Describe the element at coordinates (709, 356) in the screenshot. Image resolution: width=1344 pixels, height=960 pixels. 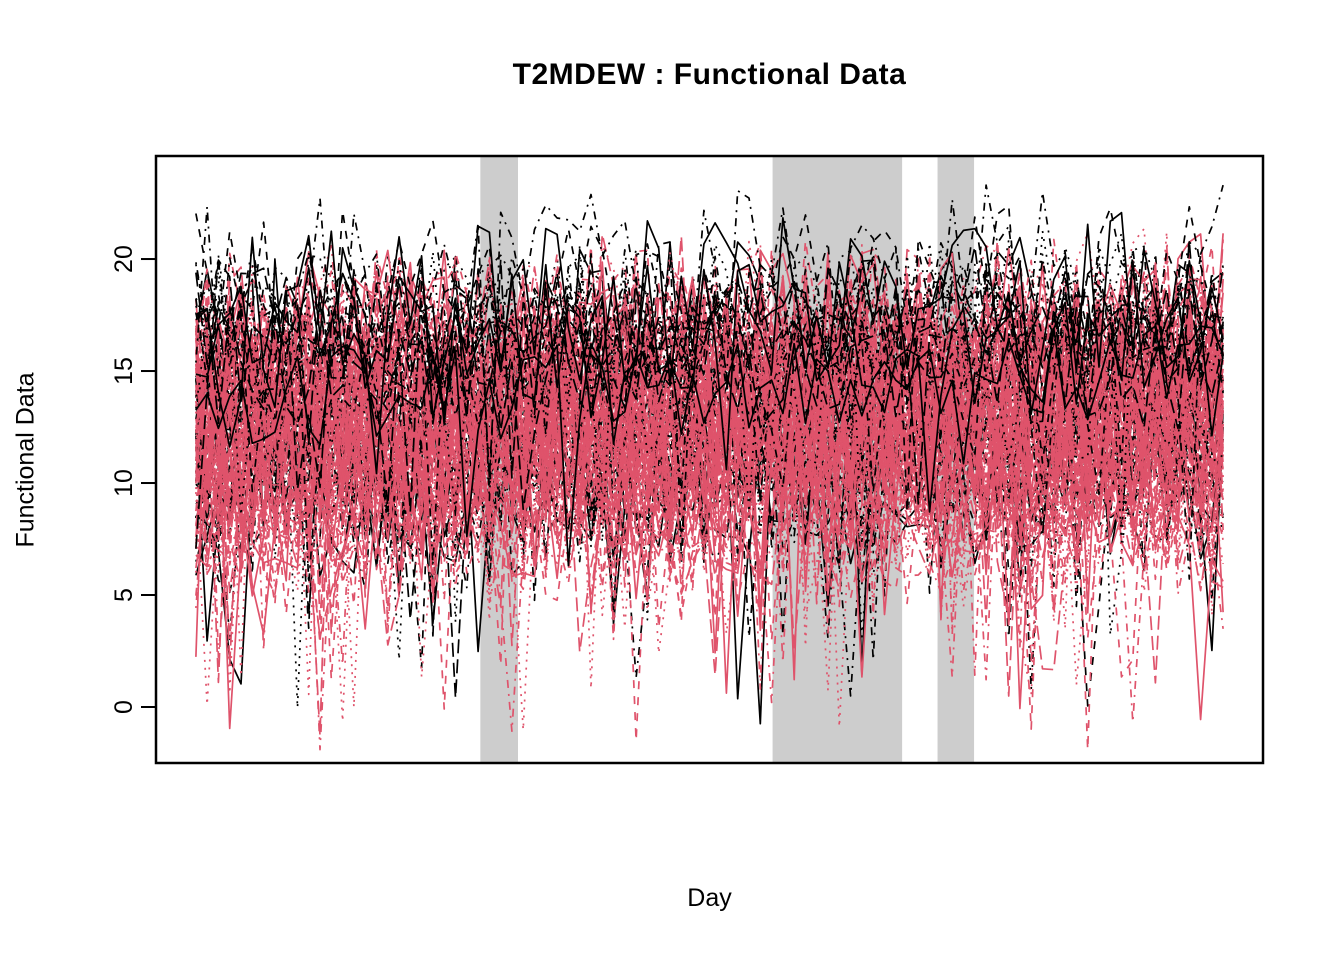
I see `series-line` at that location.